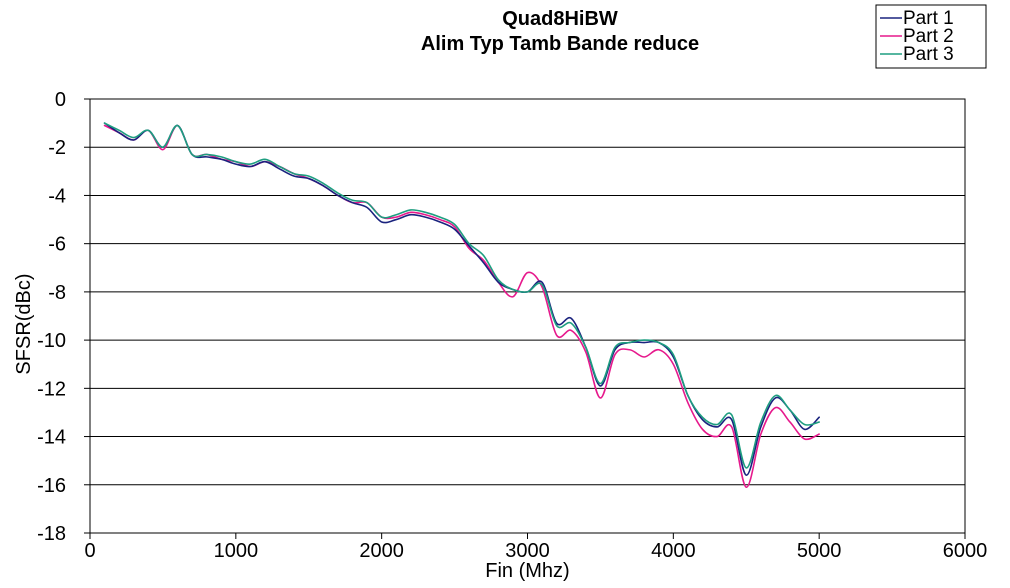 This screenshot has height=588, width=1010. What do you see at coordinates (928, 18) in the screenshot?
I see `legend-entry-label: Part 1` at bounding box center [928, 18].